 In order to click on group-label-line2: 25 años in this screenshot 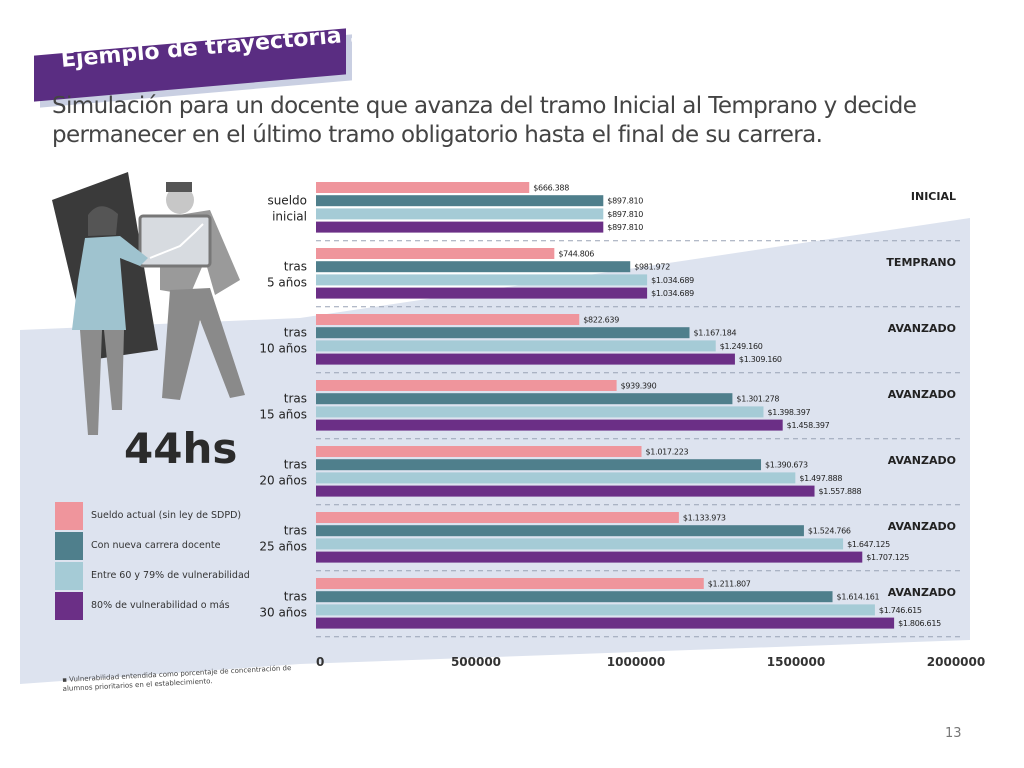, I will do `click(283, 546)`.